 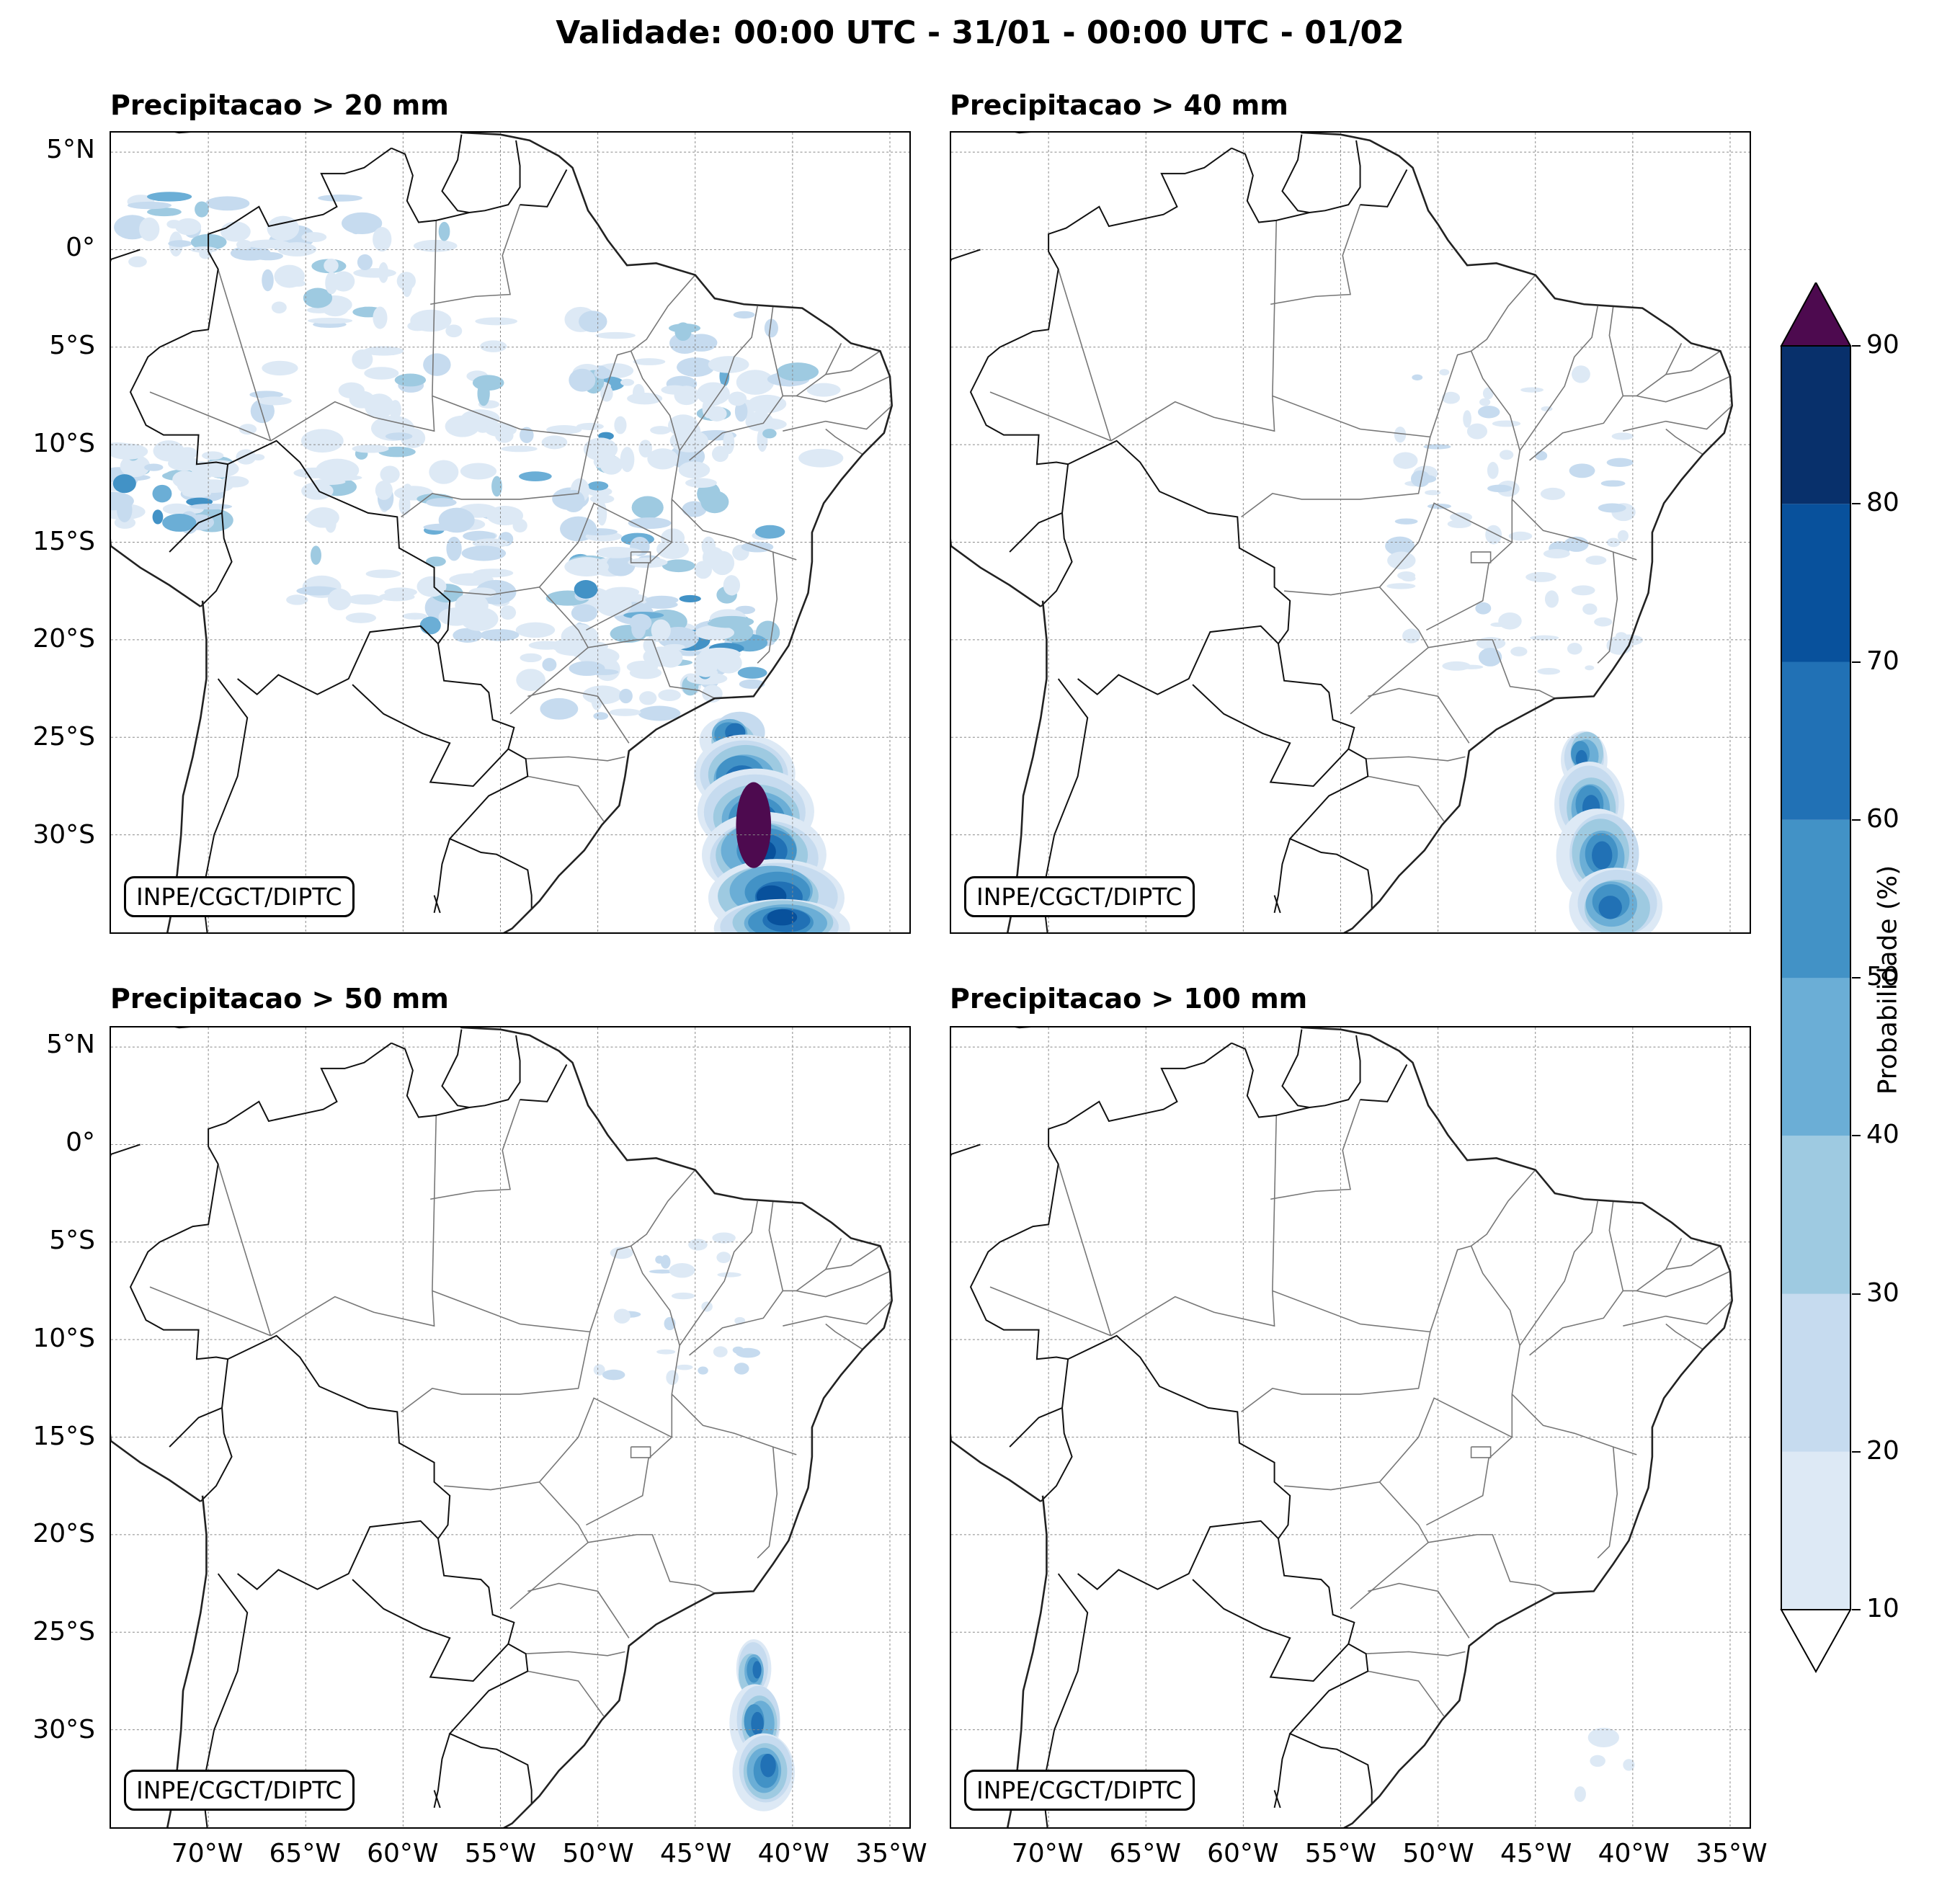 What do you see at coordinates (1882, 976) in the screenshot?
I see `colorbar-tick-label: 50` at bounding box center [1882, 976].